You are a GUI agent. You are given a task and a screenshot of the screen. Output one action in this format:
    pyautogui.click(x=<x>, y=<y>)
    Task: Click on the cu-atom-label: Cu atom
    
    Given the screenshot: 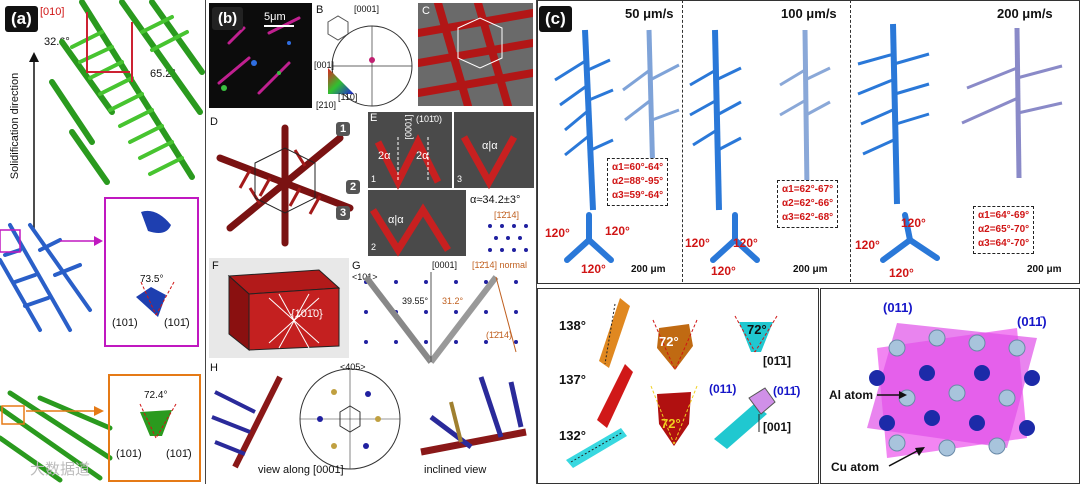 What is the action you would take?
    pyautogui.click(x=855, y=467)
    